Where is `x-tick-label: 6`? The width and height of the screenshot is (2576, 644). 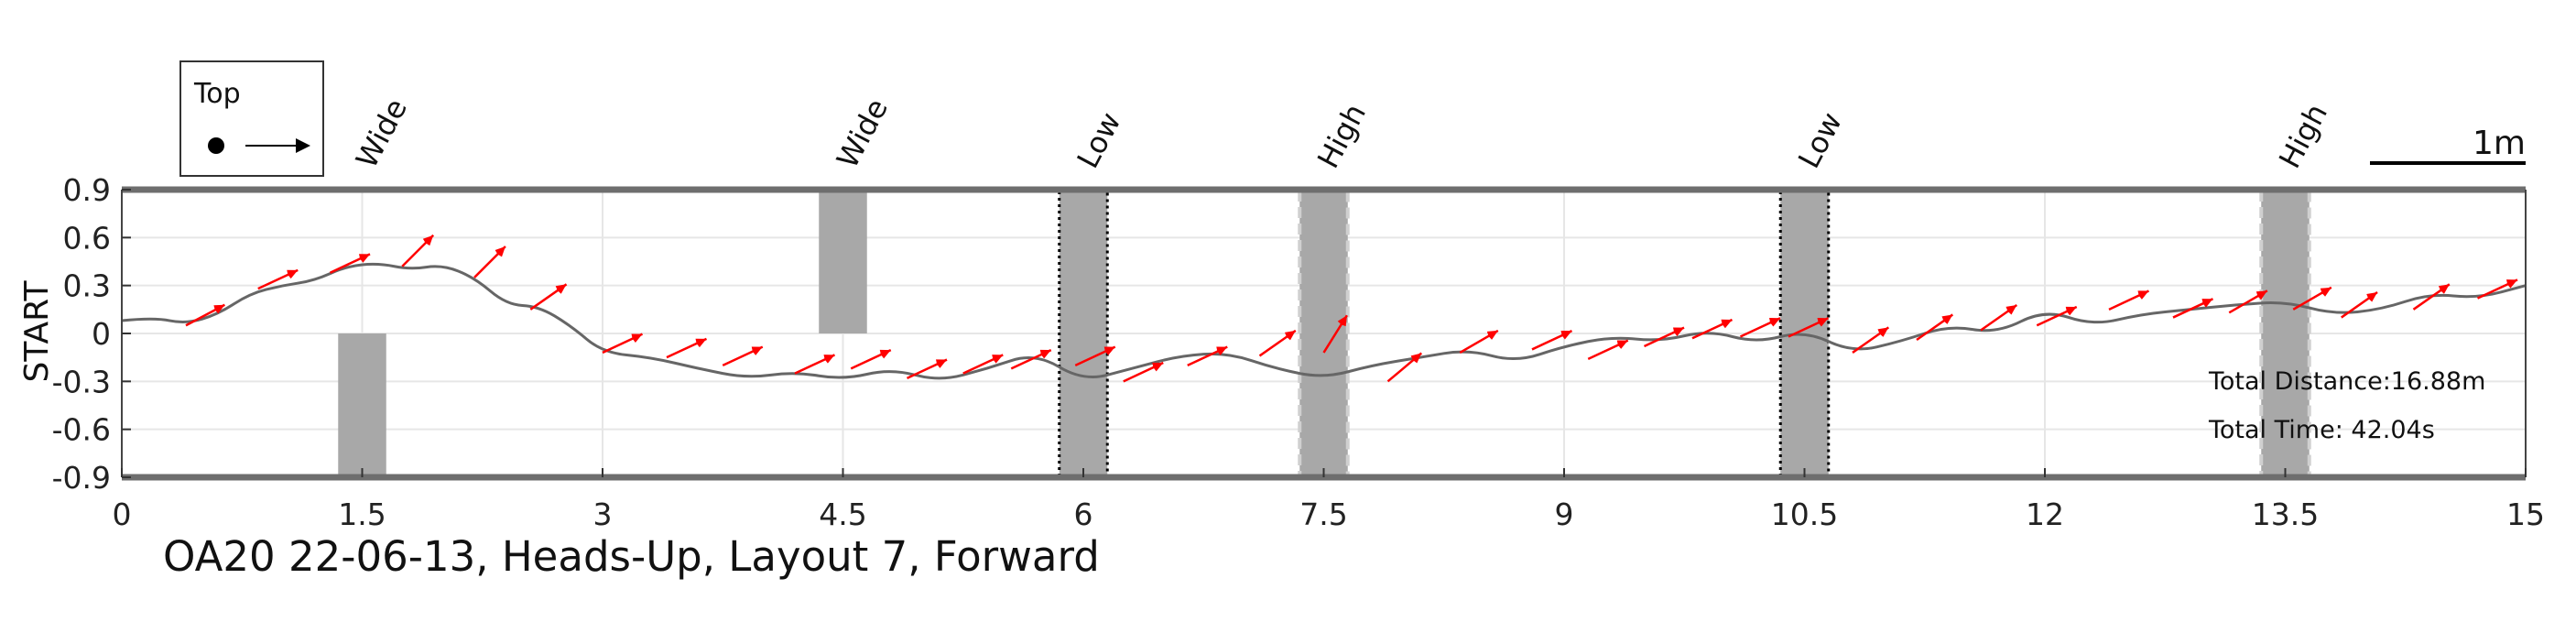
x-tick-label: 6 is located at coordinates (1083, 515).